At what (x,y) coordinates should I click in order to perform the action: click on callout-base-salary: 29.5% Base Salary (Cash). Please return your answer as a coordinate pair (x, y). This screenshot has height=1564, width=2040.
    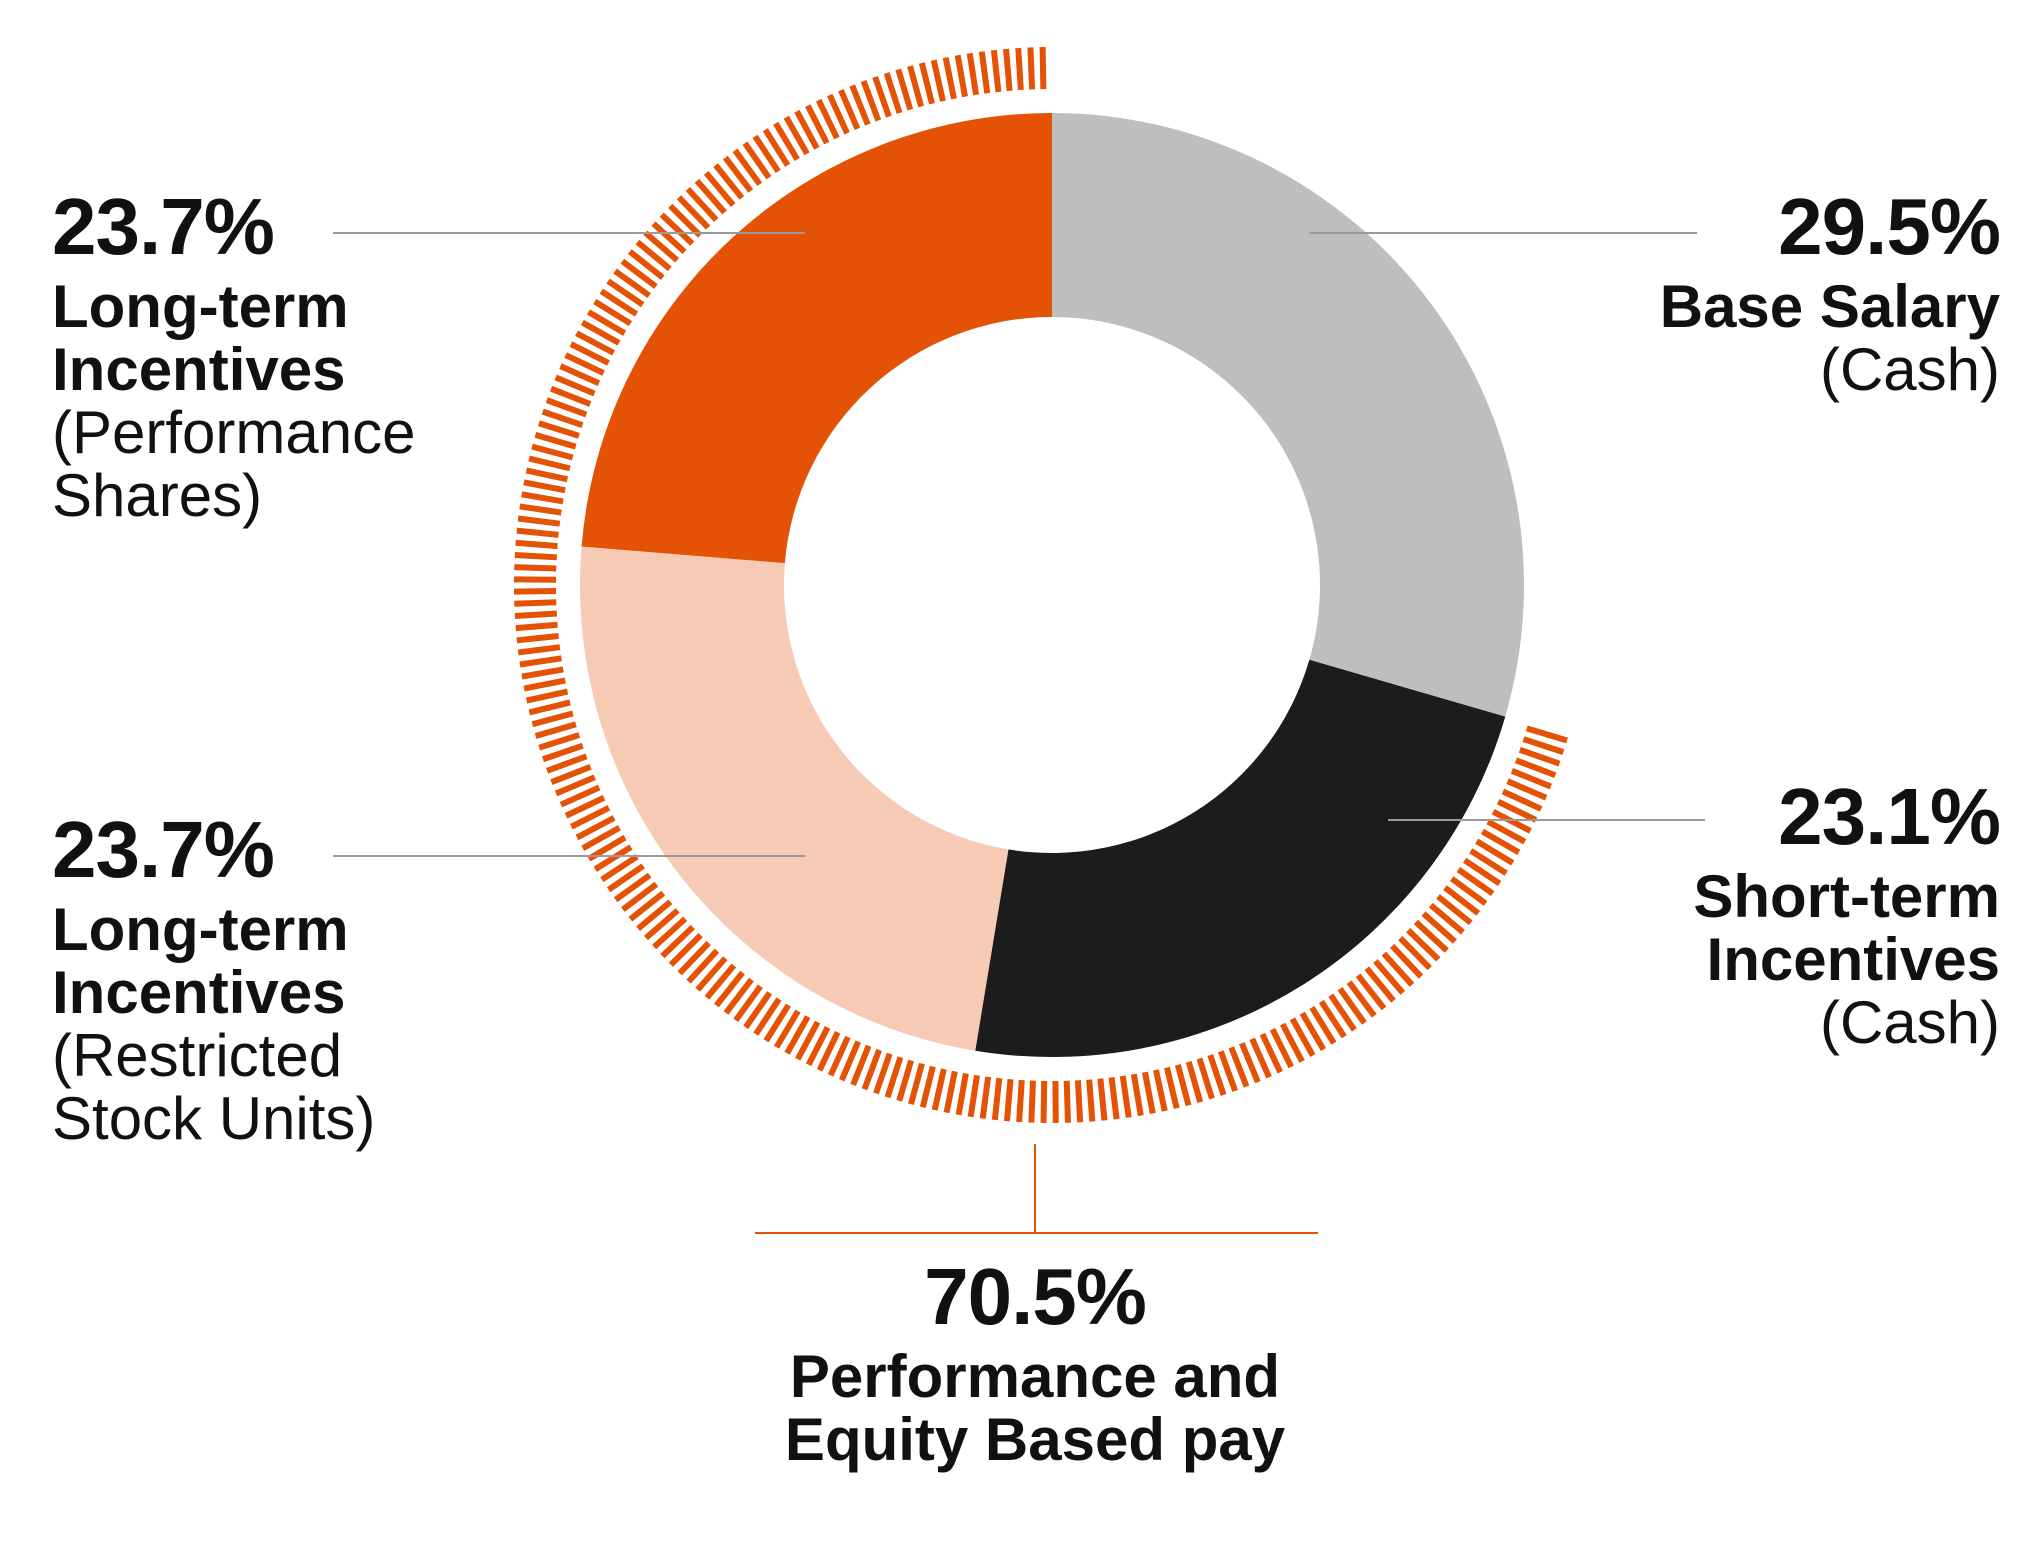
    Looking at the image, I should click on (1830, 294).